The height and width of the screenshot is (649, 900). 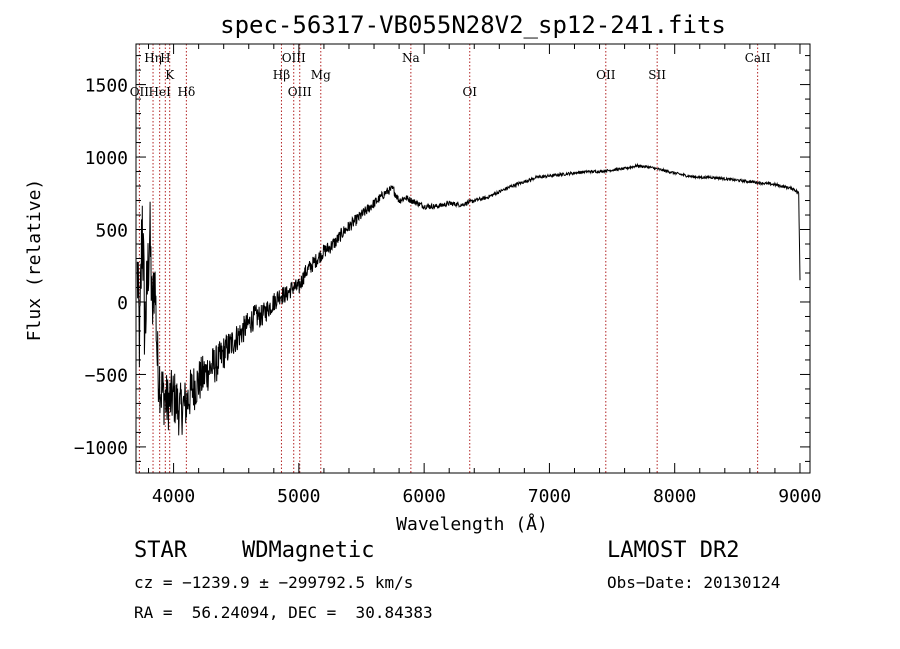 I want to click on x-tick-label: 6000, so click(x=423, y=496).